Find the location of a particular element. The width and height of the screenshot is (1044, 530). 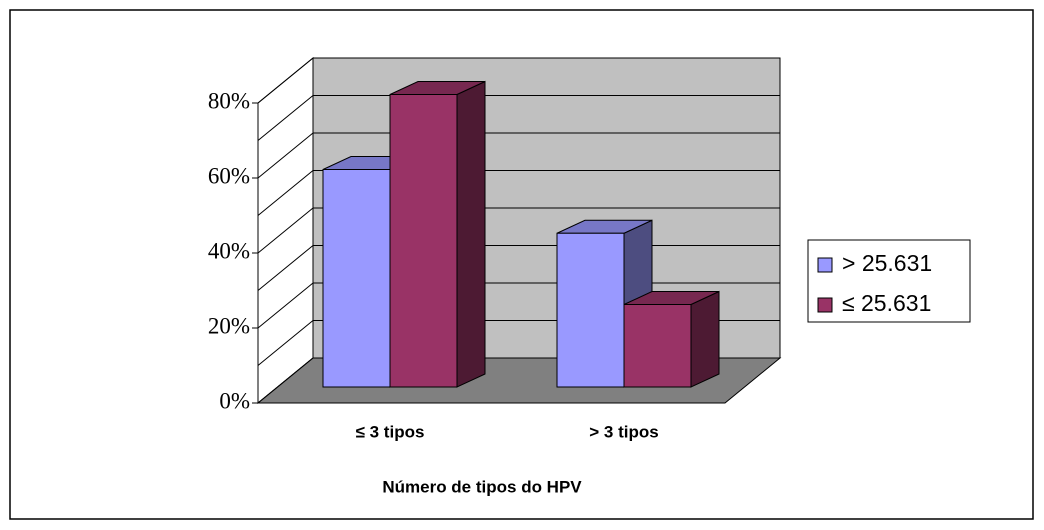

y-tick-label: 60% is located at coordinates (229, 175).